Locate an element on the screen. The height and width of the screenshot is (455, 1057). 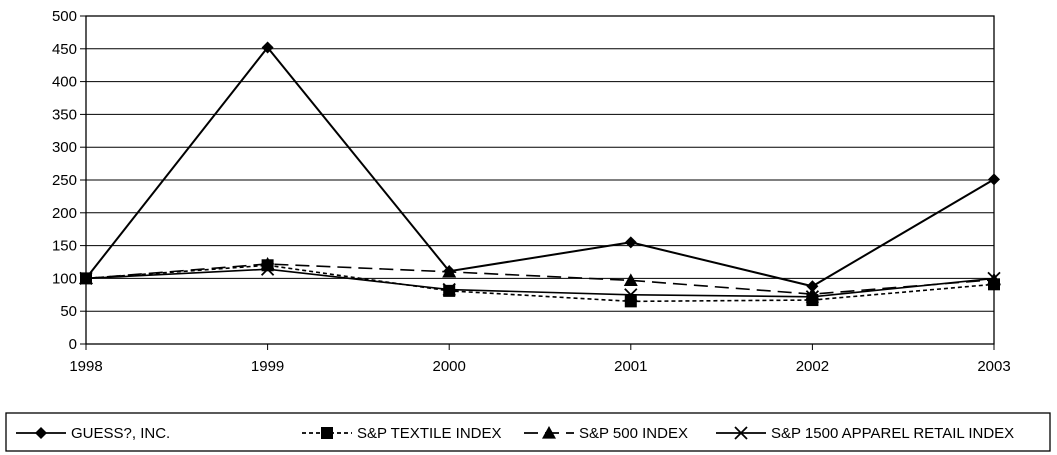
y-tick-label: 400 is located at coordinates (64, 82).